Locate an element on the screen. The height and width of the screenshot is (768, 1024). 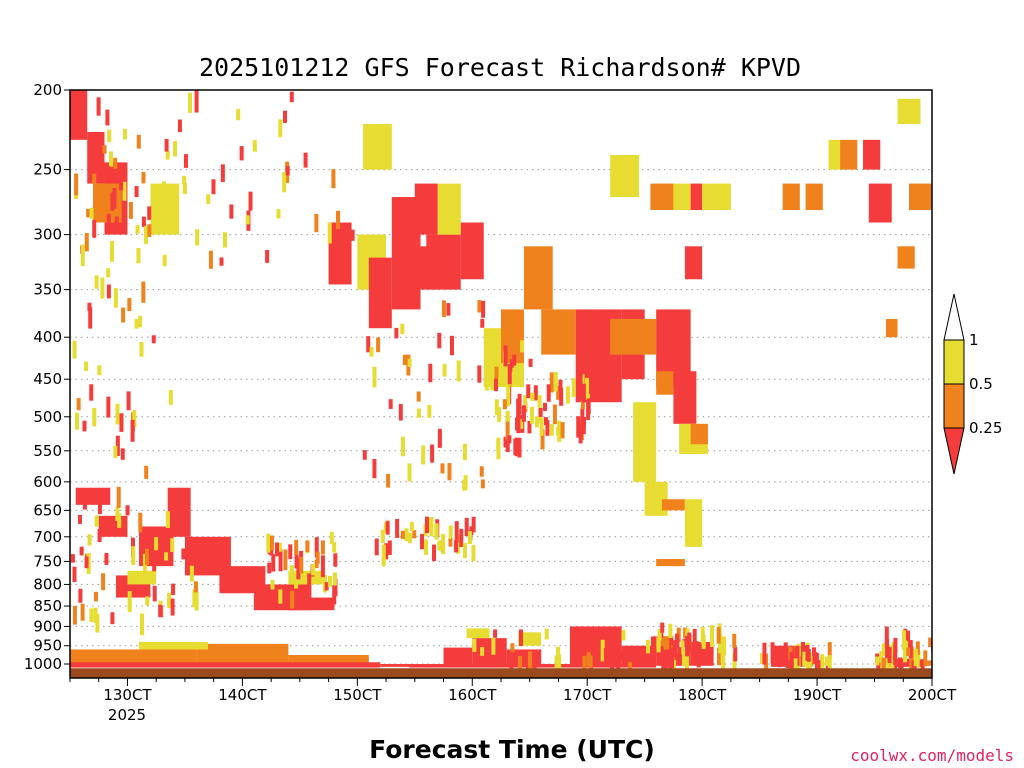
x-tick-label: 140CT is located at coordinates (242, 695).